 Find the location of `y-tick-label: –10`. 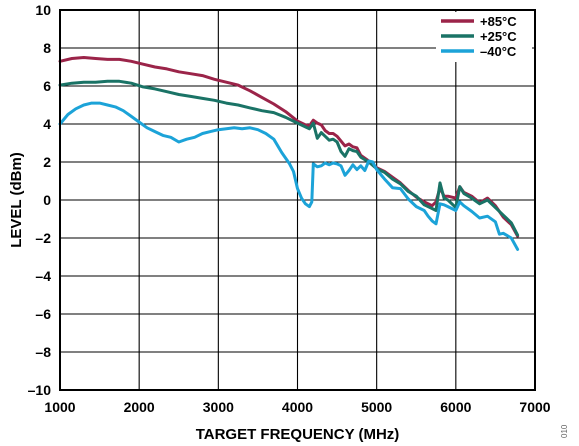

y-tick-label: –10 is located at coordinates (40, 390).